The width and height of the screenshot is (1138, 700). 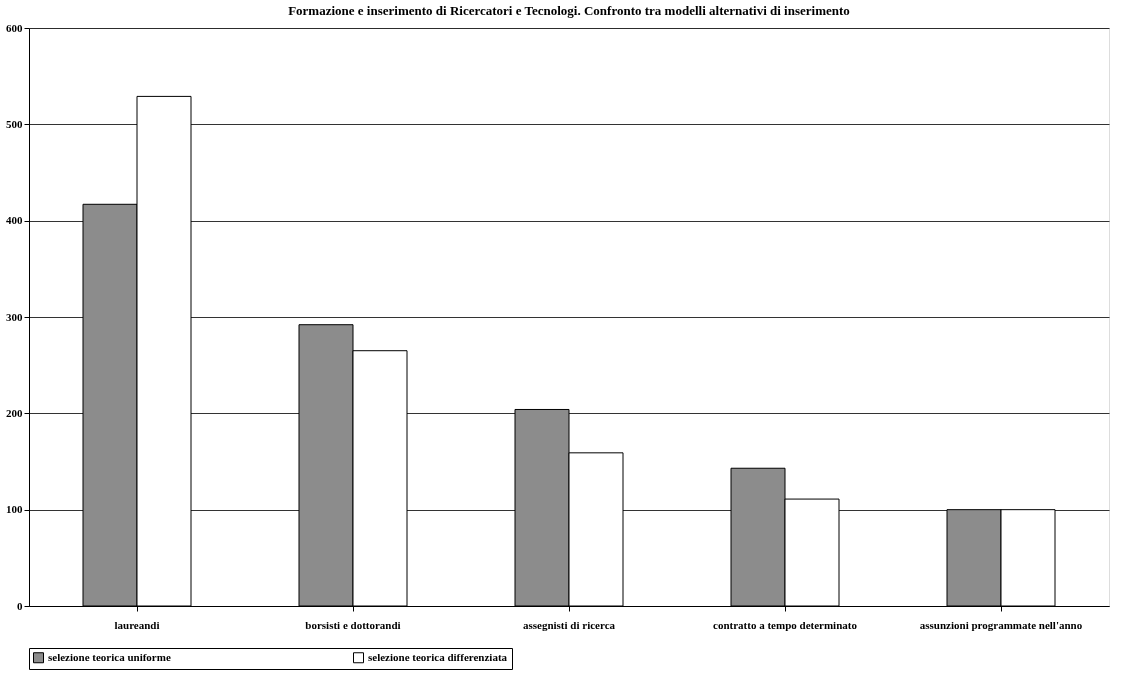 What do you see at coordinates (137, 624) in the screenshot?
I see `x-tick-label: laureandi` at bounding box center [137, 624].